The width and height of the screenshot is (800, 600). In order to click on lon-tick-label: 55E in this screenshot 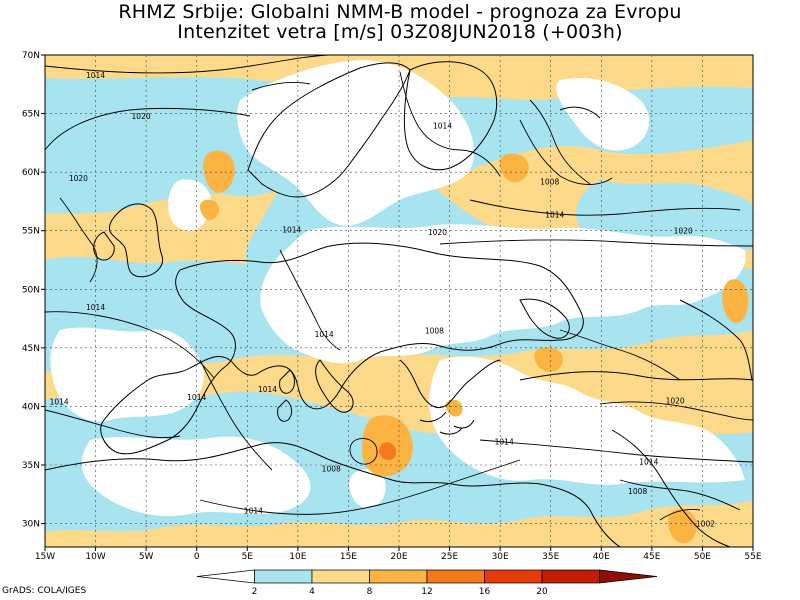, I will do `click(752, 557)`.